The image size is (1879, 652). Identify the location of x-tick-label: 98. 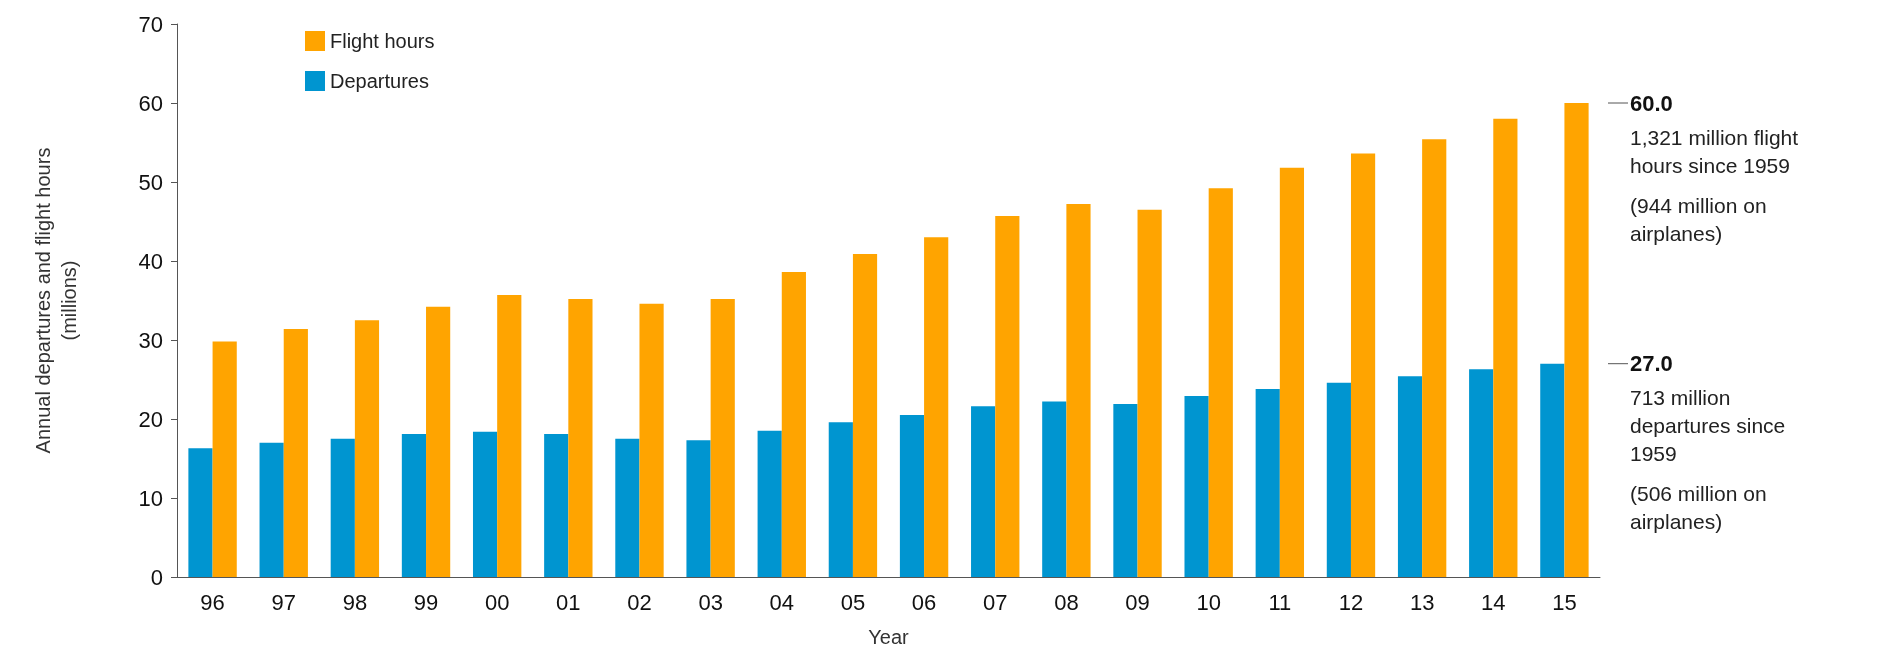
(355, 602).